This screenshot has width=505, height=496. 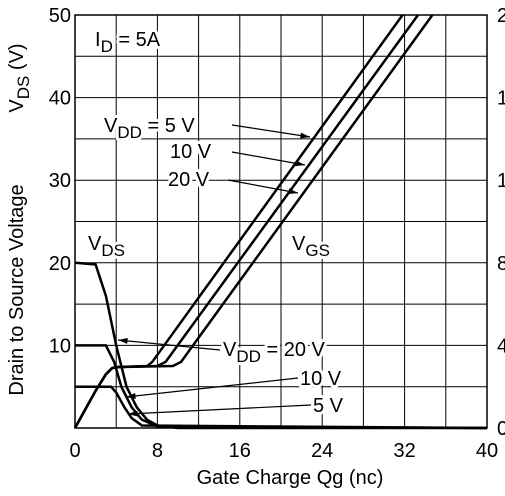 I want to click on annotation-sub: GS, so click(x=317, y=250).